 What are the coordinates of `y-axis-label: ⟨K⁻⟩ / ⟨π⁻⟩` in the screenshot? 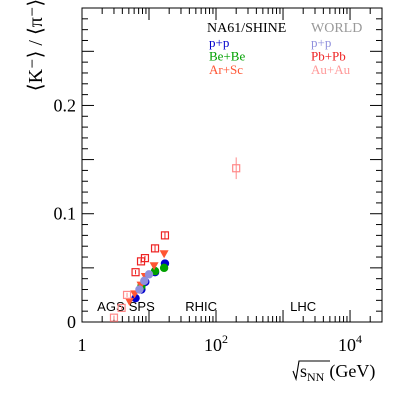 It's located at (36, 45).